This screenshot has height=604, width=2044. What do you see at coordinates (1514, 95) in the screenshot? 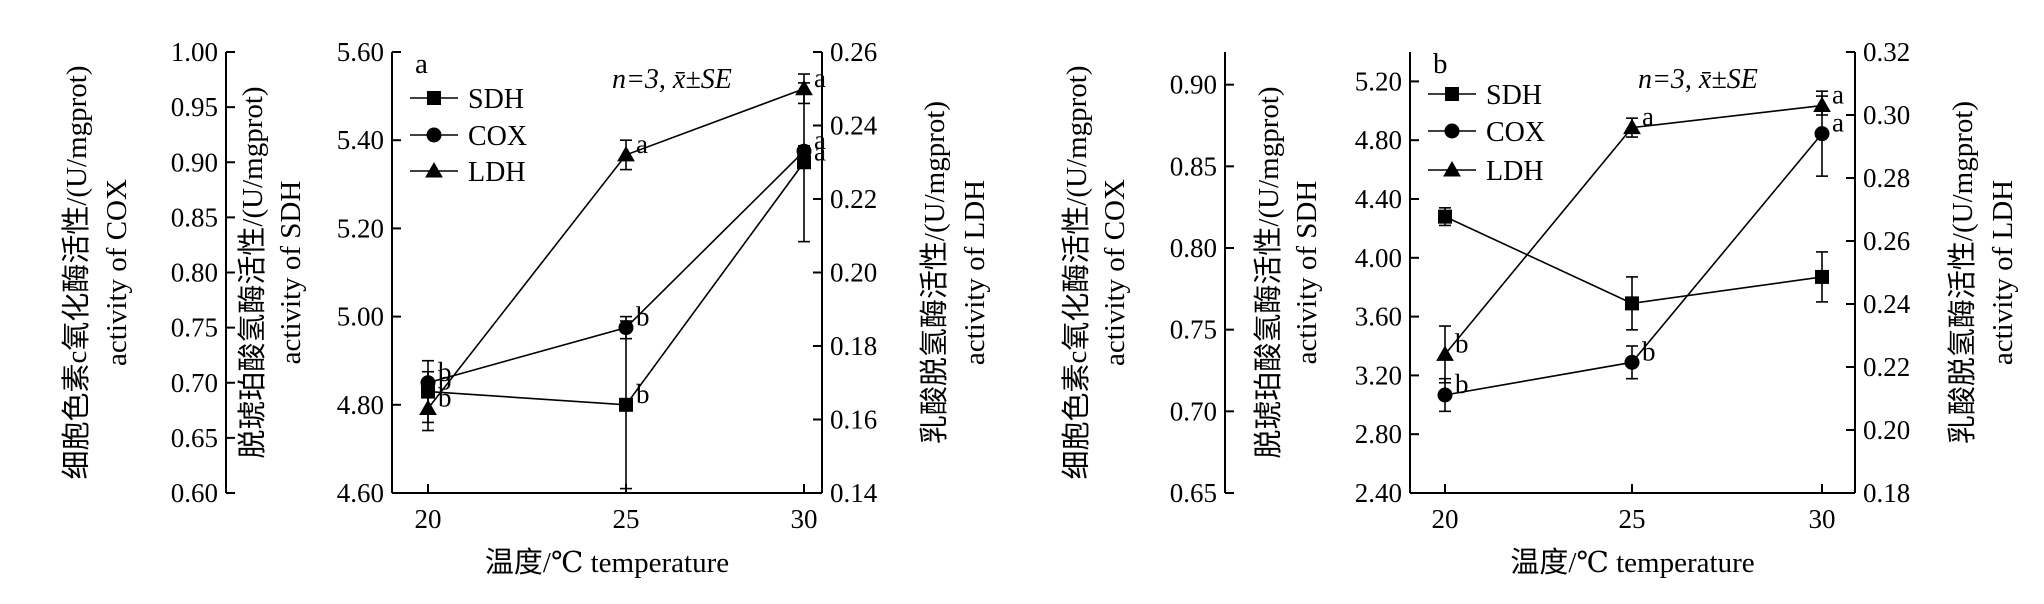
I see `legend-label: SDH` at bounding box center [1514, 95].